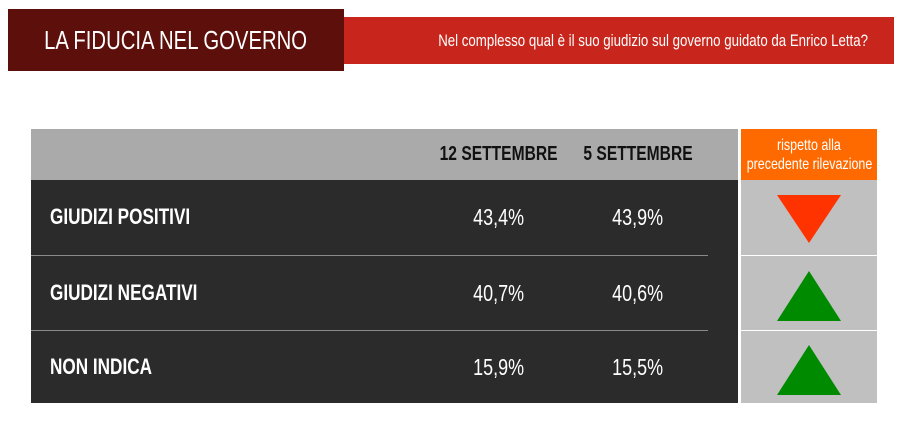  I want to click on page-title: LA FIDUCIA NEL GOVERNO, so click(176, 39).